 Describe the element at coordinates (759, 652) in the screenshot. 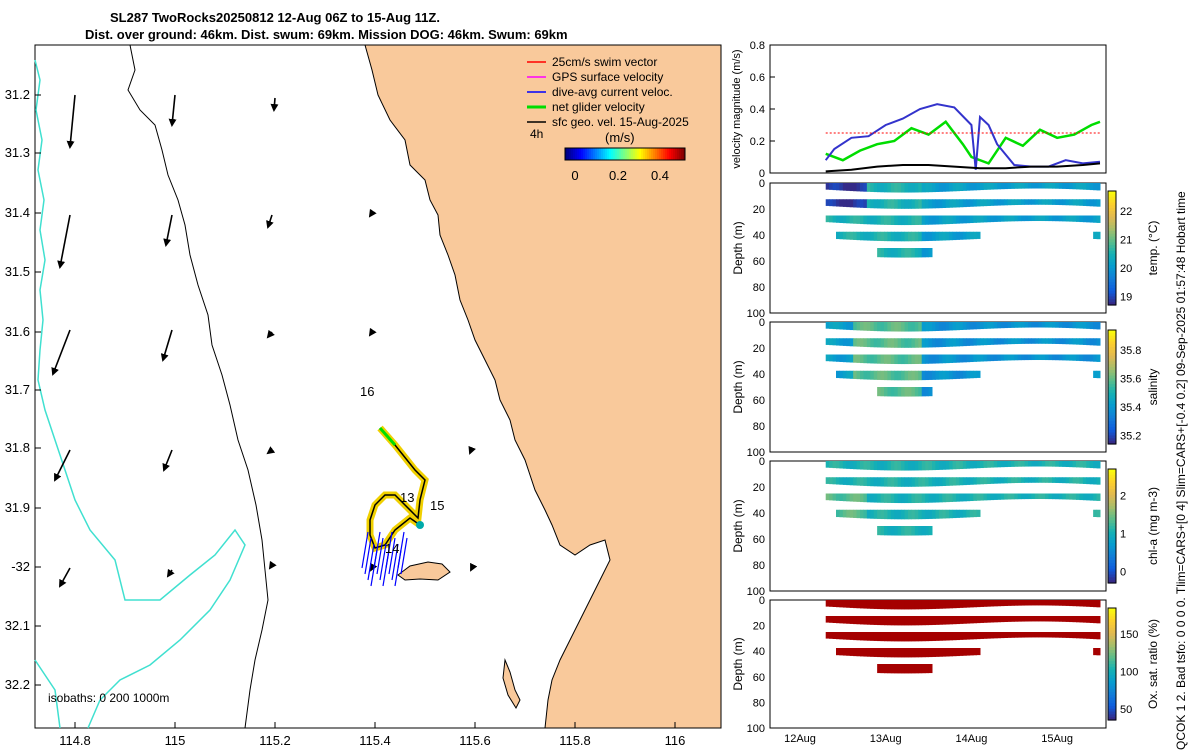

I see `depth-ytick: 40` at that location.